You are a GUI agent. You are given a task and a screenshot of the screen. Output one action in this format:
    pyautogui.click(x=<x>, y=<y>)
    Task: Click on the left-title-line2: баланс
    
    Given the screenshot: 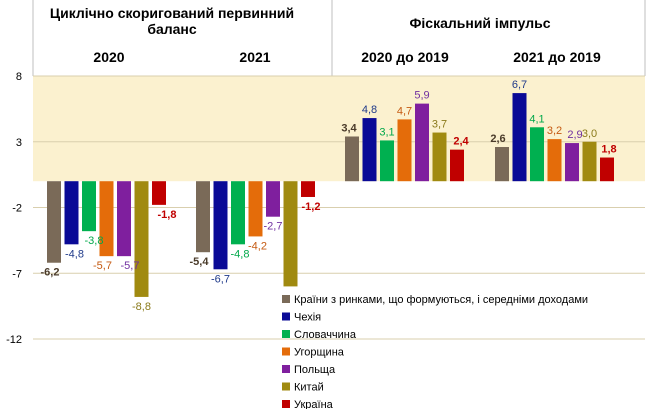 What is the action you would take?
    pyautogui.click(x=172, y=29)
    